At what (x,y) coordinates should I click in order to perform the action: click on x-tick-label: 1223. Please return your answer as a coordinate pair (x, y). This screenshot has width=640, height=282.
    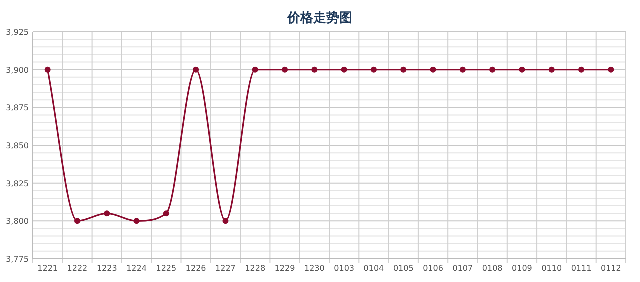
    Looking at the image, I should click on (107, 268).